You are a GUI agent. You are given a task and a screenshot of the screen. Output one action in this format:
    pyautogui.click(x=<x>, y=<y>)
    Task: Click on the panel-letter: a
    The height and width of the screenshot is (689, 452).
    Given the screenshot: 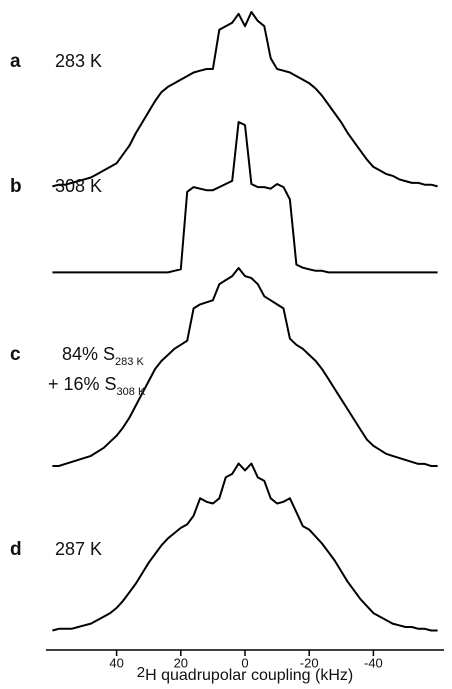 What is the action you would take?
    pyautogui.click(x=15, y=61)
    